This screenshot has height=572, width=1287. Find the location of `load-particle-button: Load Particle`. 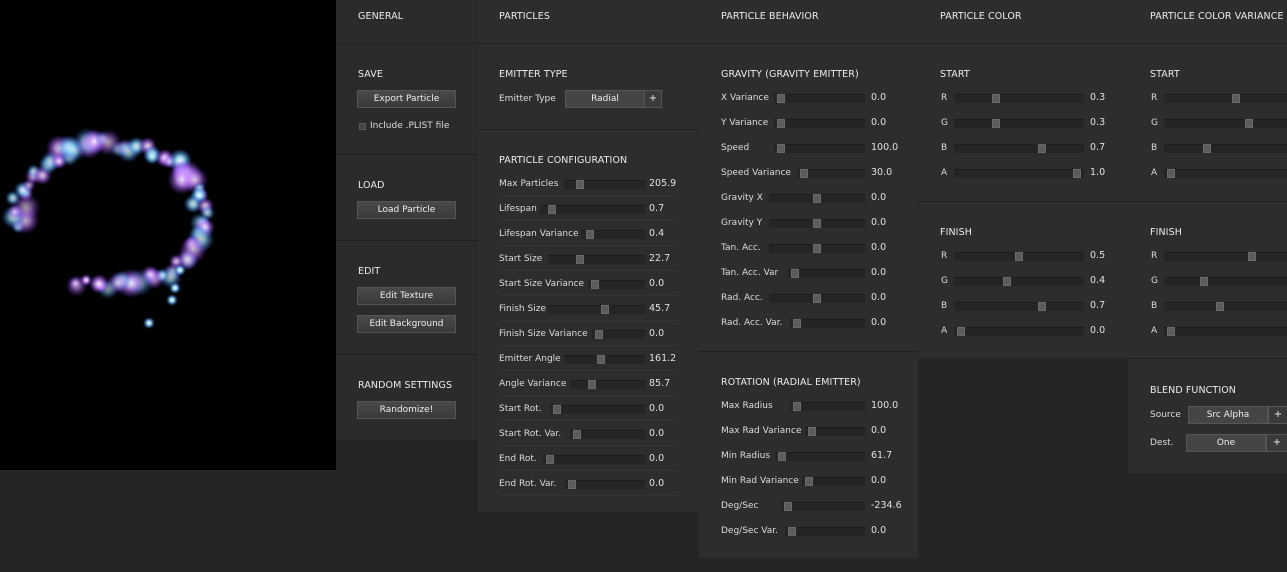

load-particle-button: Load Particle is located at coordinates (406, 210).